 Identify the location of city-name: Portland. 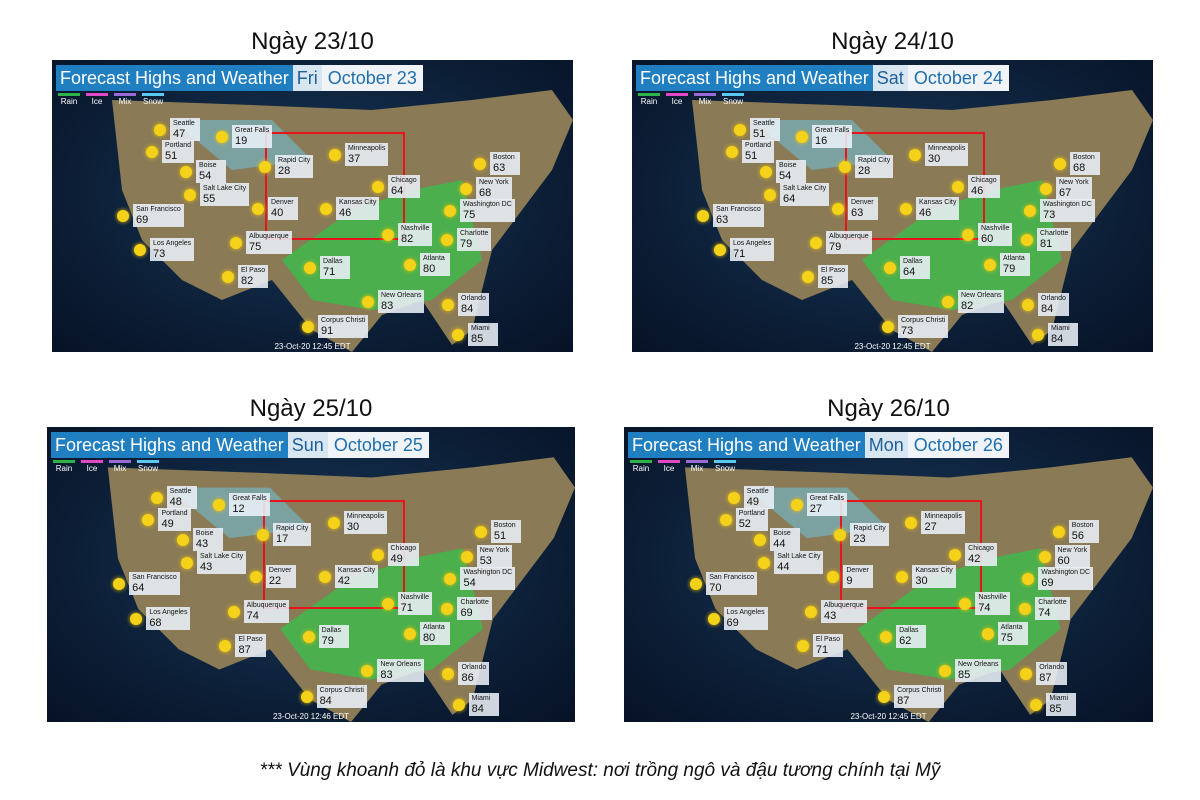
(758, 145).